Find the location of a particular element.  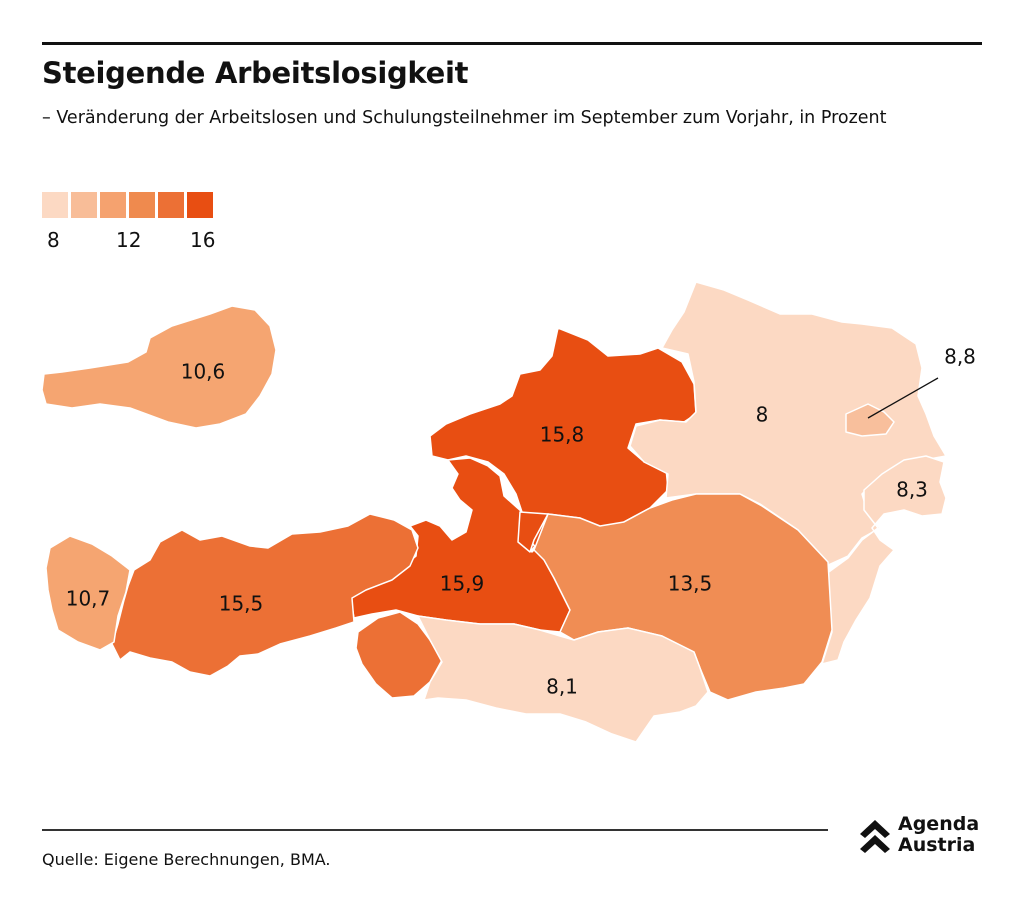

brand-line-1: Agenda is located at coordinates (939, 824).